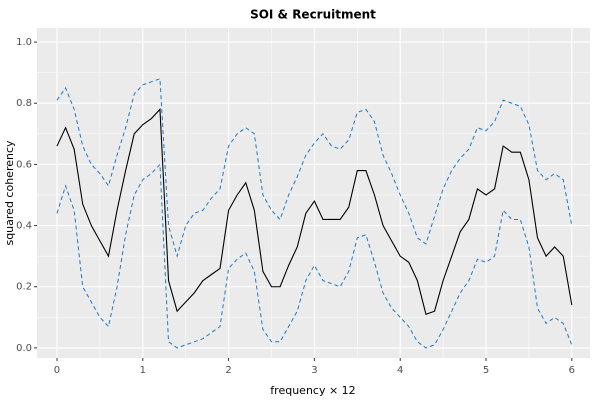  What do you see at coordinates (57, 370) in the screenshot?
I see `x-tick-label: 0` at bounding box center [57, 370].